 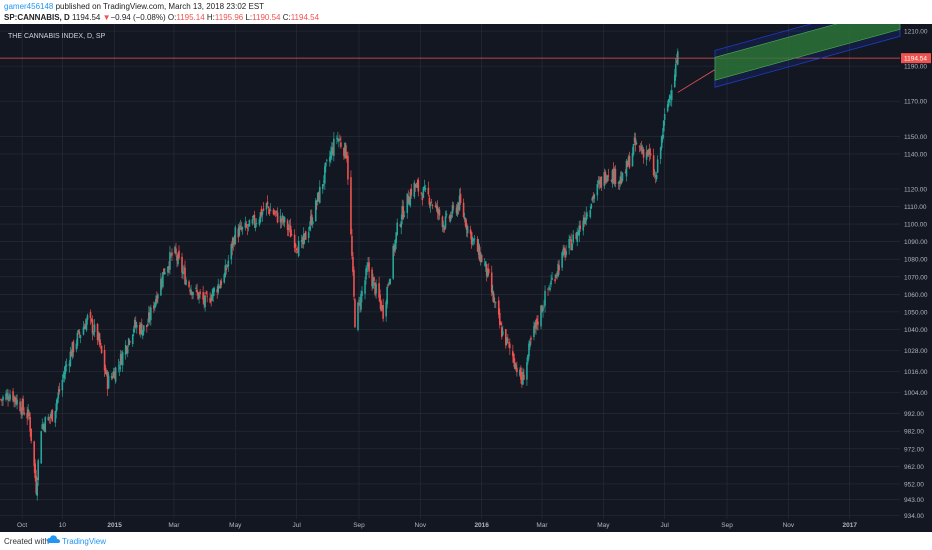 What do you see at coordinates (450, 525) in the screenshot?
I see `time-axis` at bounding box center [450, 525].